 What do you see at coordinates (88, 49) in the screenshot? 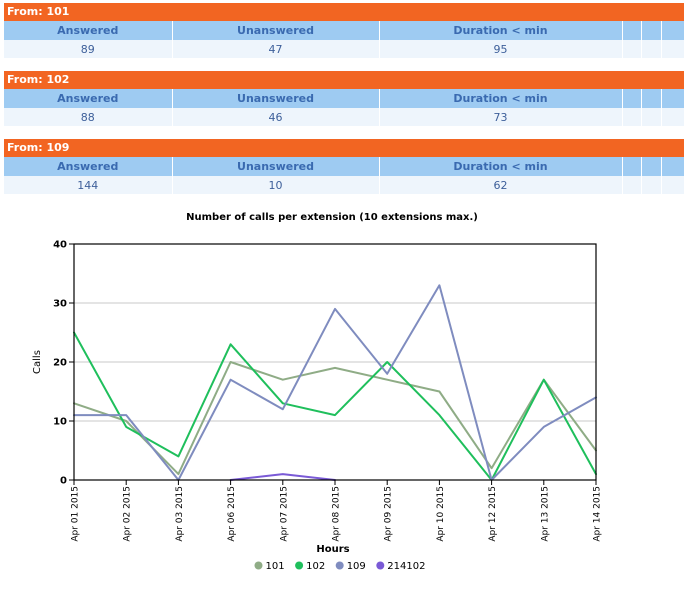
I see `answered-value: 89` at bounding box center [88, 49].